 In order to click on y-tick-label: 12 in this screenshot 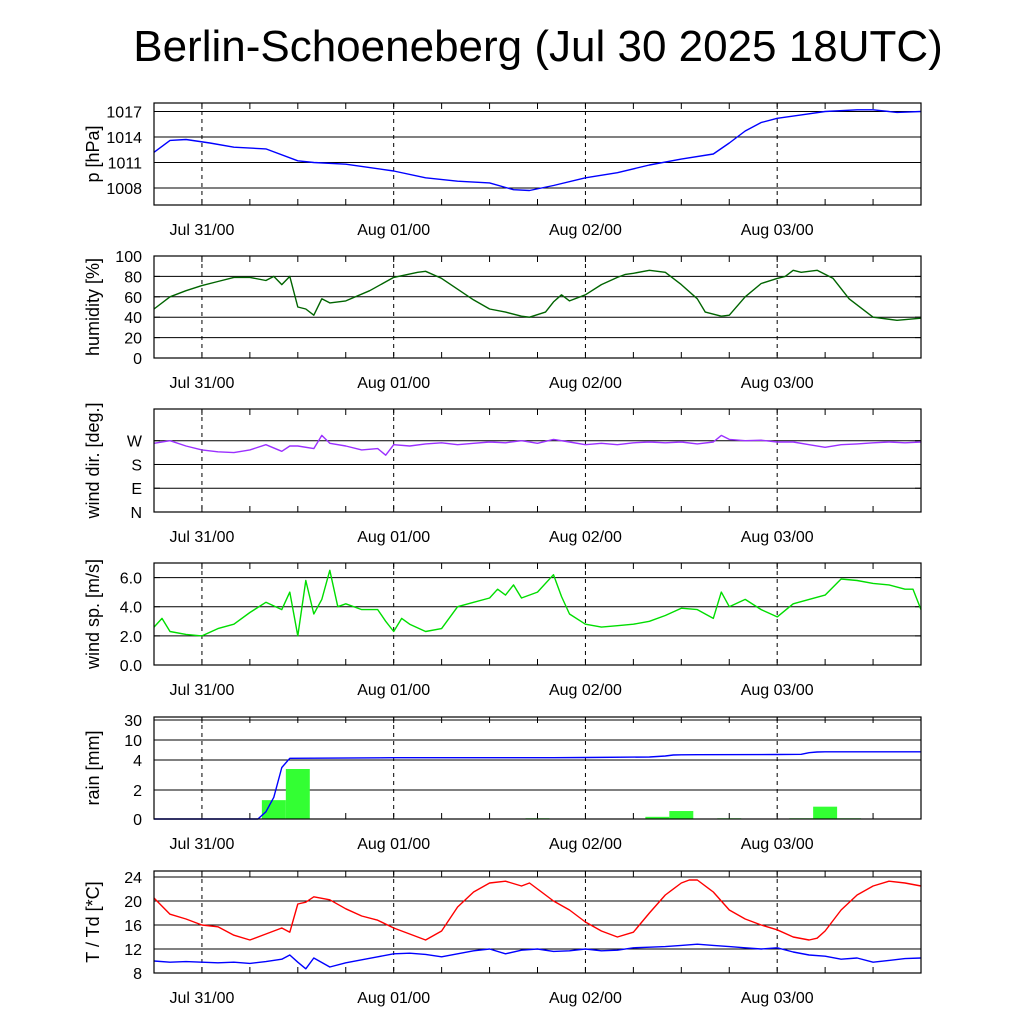, I will do `click(133, 950)`.